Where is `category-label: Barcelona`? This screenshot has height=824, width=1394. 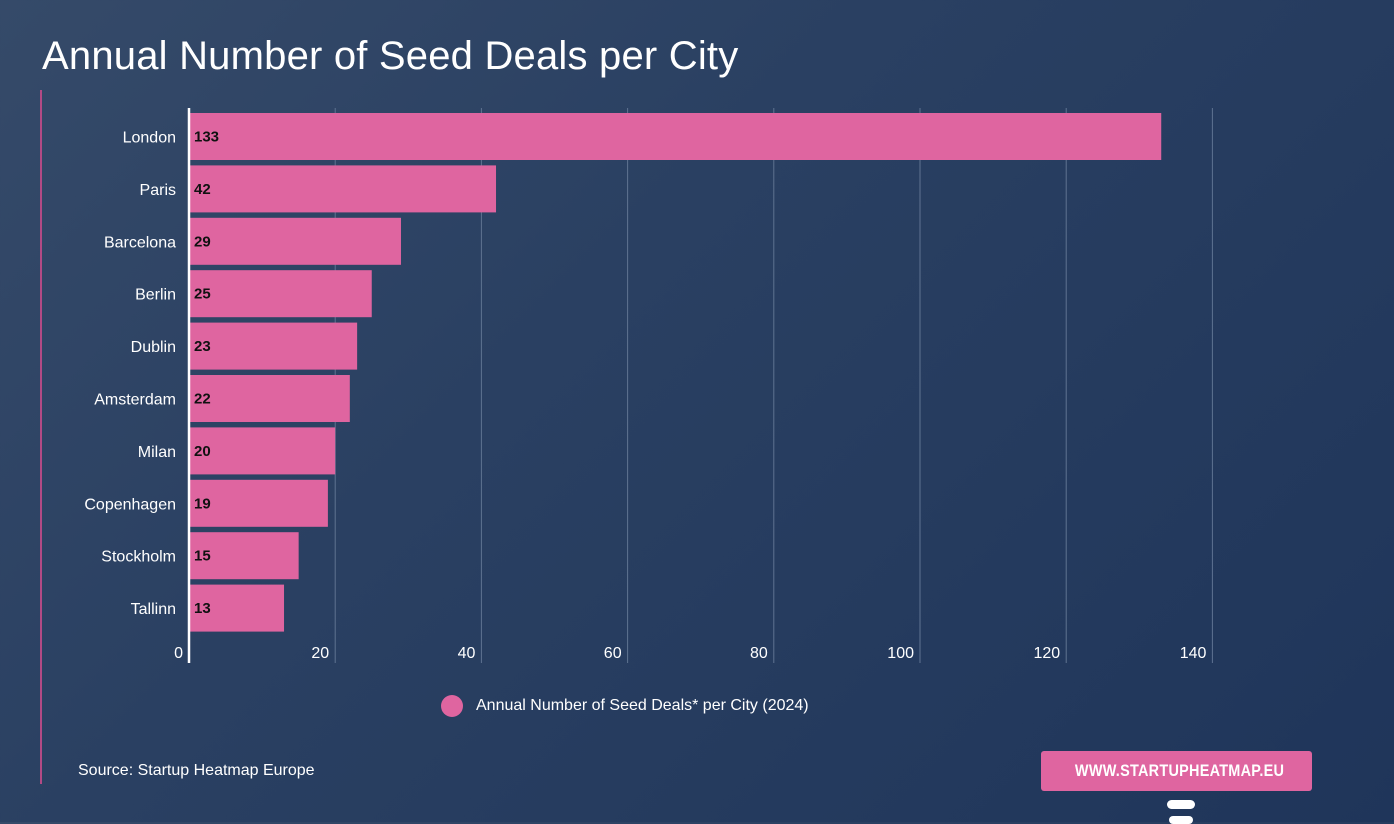 category-label: Barcelona is located at coordinates (140, 242).